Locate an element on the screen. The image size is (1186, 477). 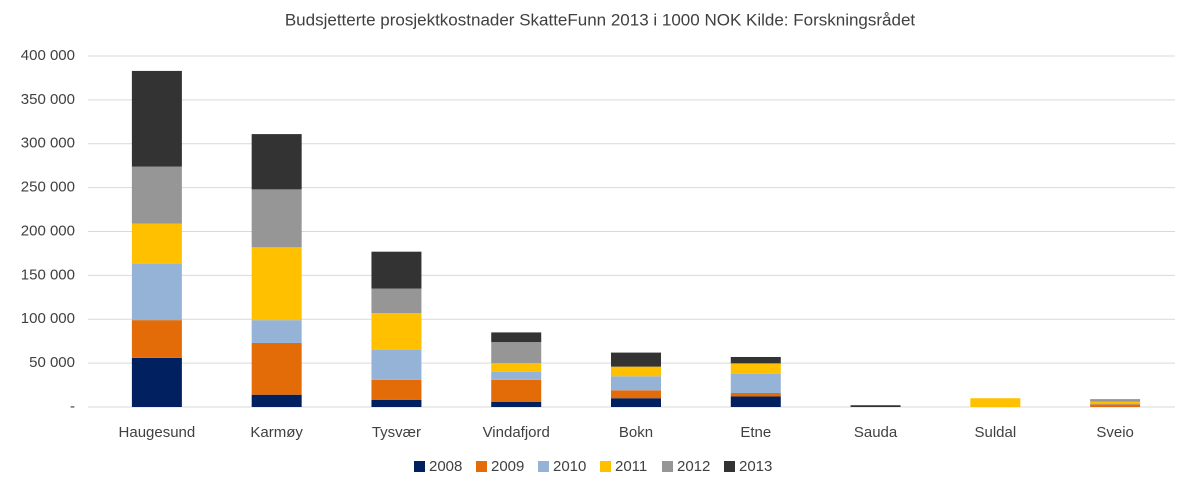
legend-label: 2011 is located at coordinates (631, 466).